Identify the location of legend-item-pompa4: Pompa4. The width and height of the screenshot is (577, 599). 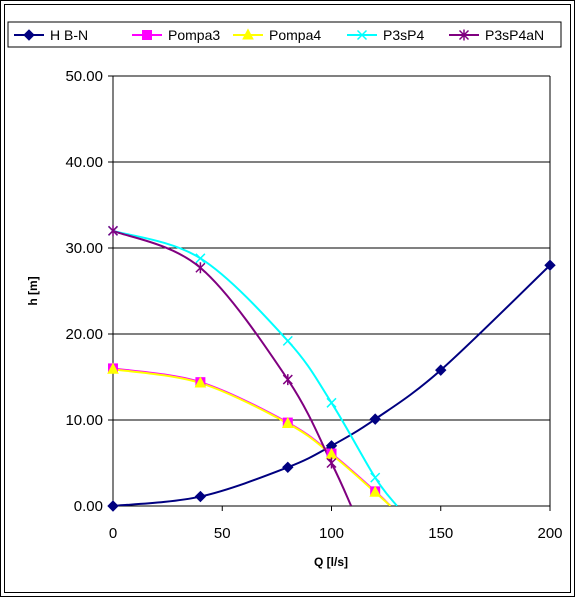
(277, 35).